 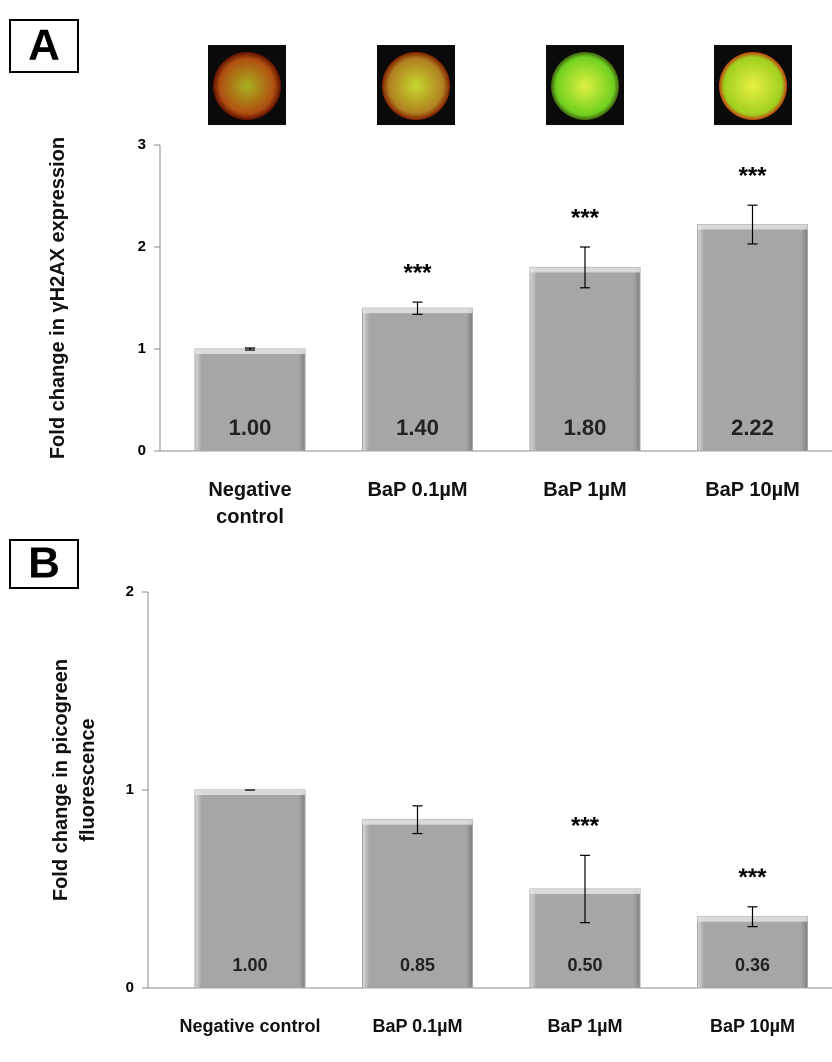 What do you see at coordinates (142, 144) in the screenshot?
I see `y-tick-label: 3` at bounding box center [142, 144].